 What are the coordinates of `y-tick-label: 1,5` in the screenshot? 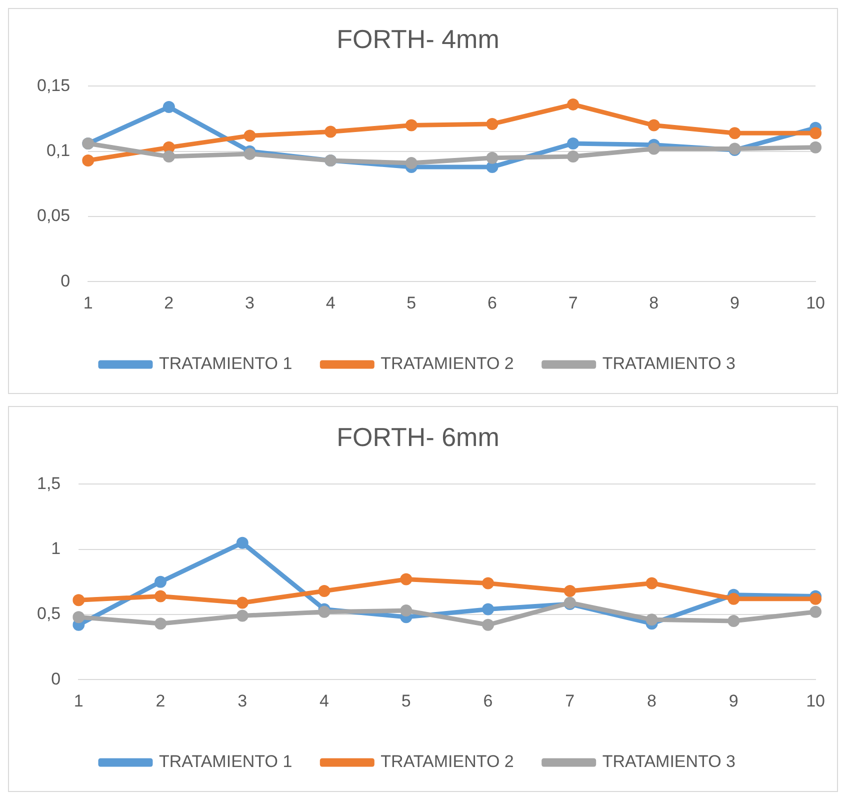 It's located at (48, 483).